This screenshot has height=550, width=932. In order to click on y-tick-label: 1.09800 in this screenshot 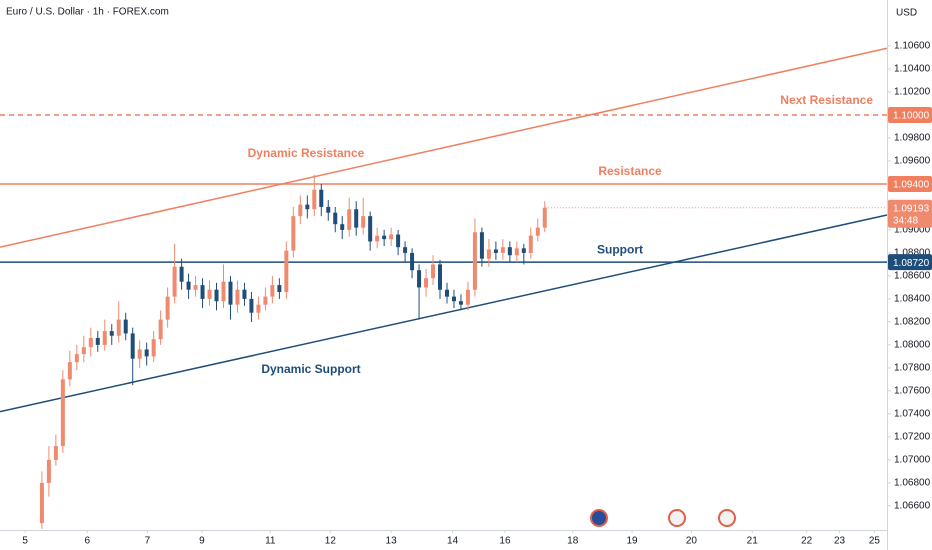, I will do `click(912, 138)`.